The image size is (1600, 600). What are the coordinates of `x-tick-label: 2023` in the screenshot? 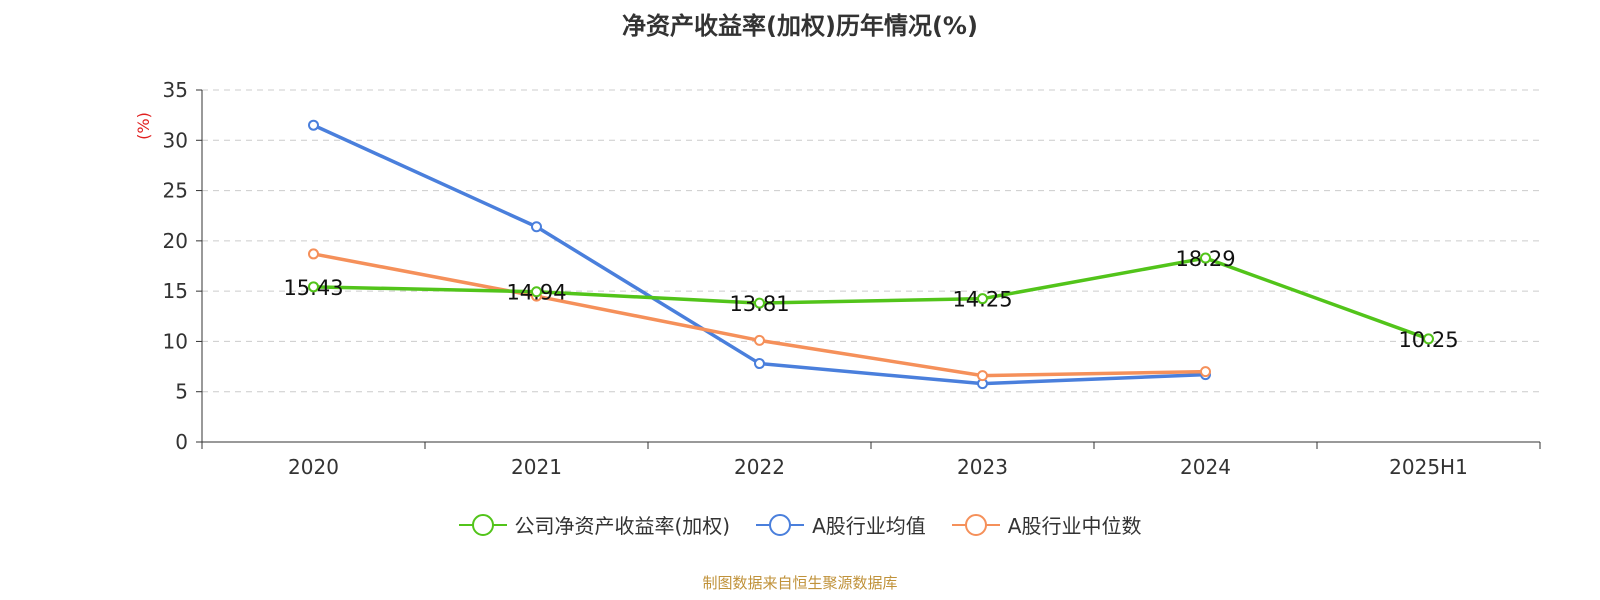 It's located at (982, 467).